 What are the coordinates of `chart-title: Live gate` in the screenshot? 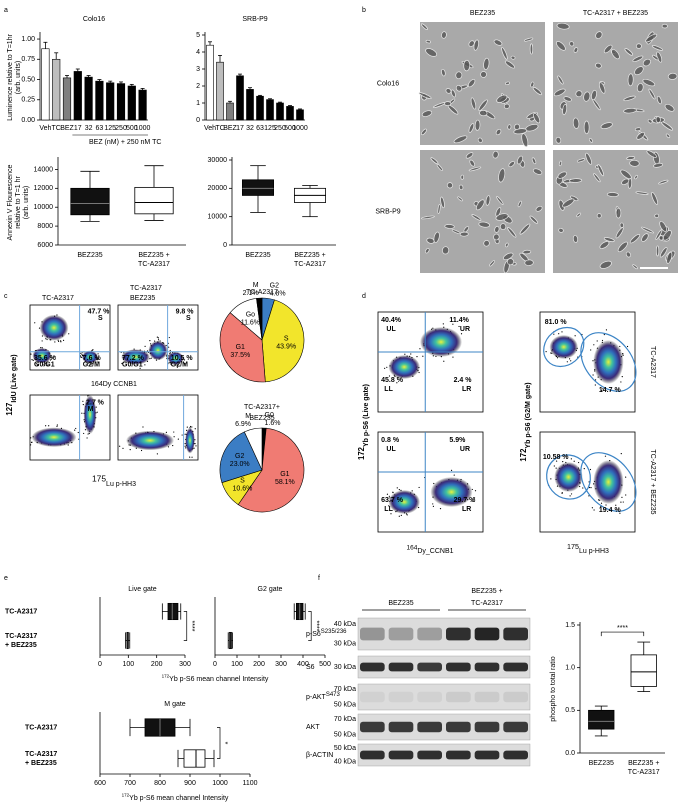 It's located at (142, 589).